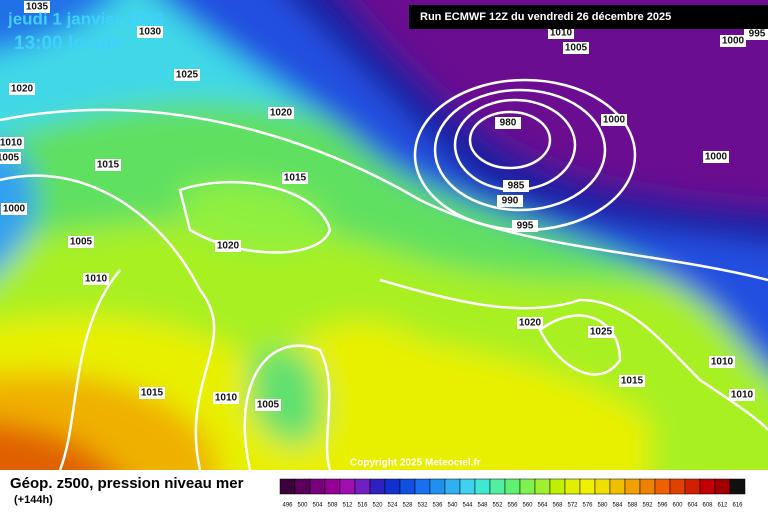 The height and width of the screenshot is (512, 768). I want to click on scale-label: 524, so click(392, 506).